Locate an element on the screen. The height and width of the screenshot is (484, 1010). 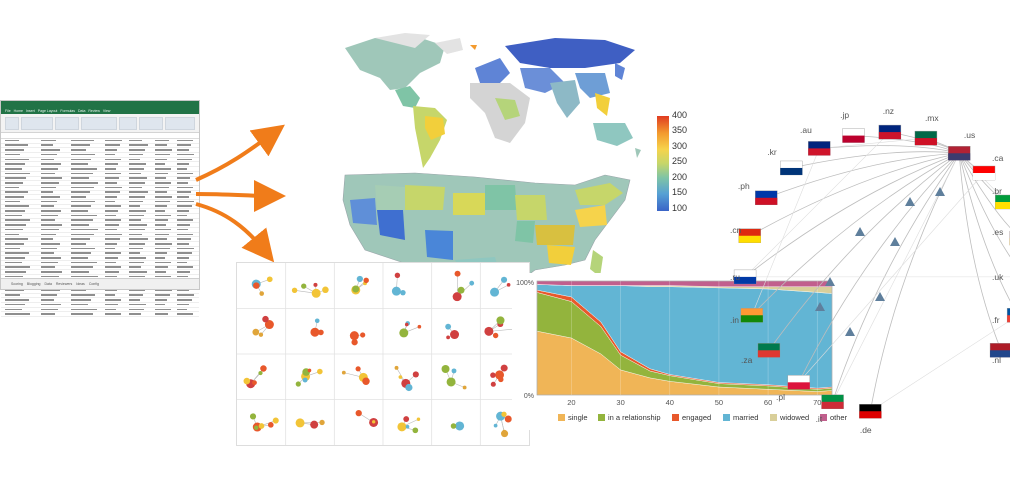
spreadsheet-grid is located at coordinates (100, 228).